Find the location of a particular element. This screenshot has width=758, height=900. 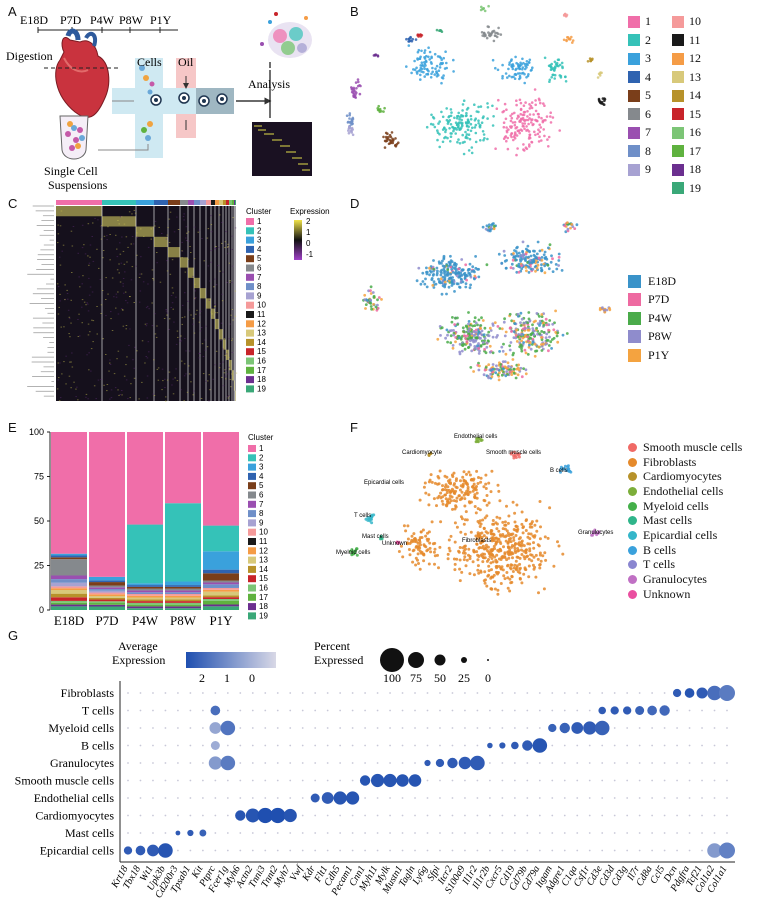

map-label-tcells: T cells is located at coordinates (362, 516).